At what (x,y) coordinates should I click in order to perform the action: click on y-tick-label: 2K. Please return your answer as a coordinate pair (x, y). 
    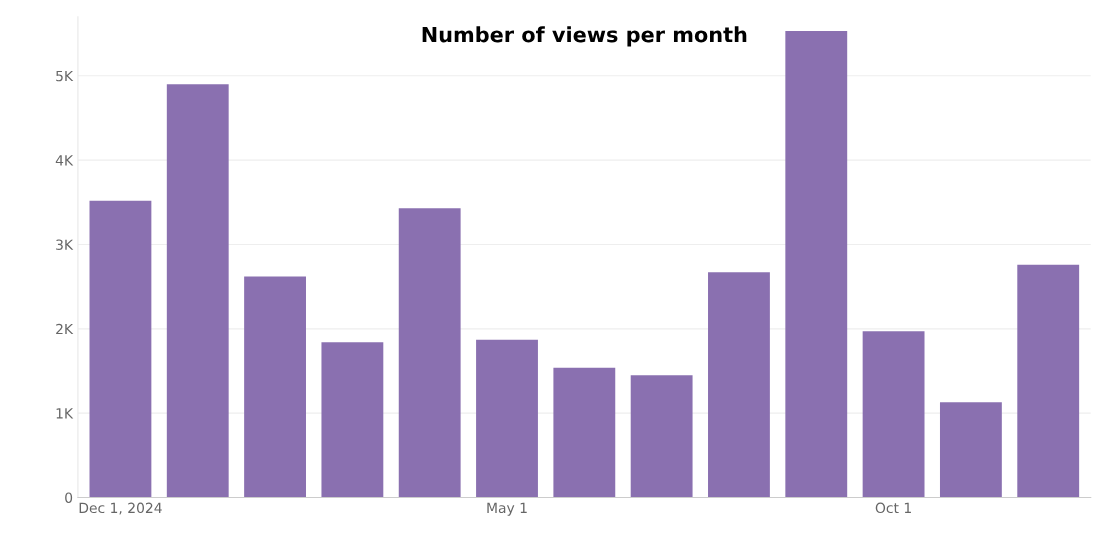
    Looking at the image, I should click on (65, 329).